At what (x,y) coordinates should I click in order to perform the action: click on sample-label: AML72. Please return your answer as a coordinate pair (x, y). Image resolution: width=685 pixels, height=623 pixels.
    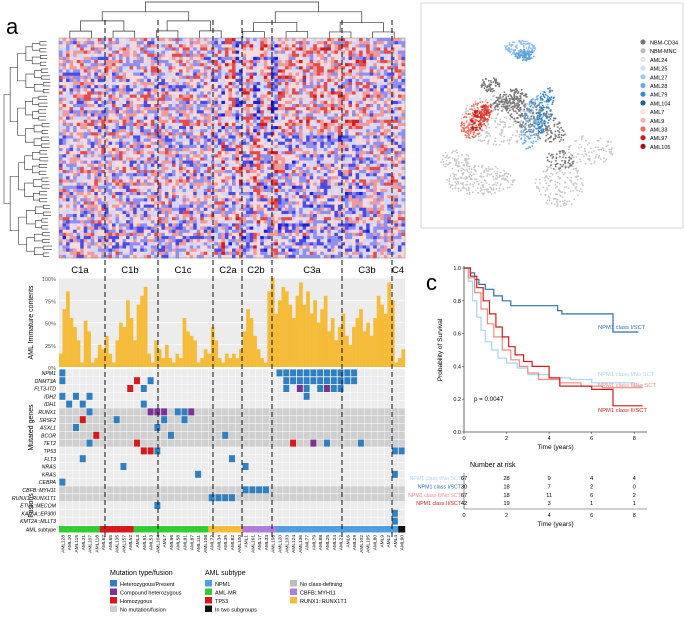
    Looking at the image, I should click on (213, 543).